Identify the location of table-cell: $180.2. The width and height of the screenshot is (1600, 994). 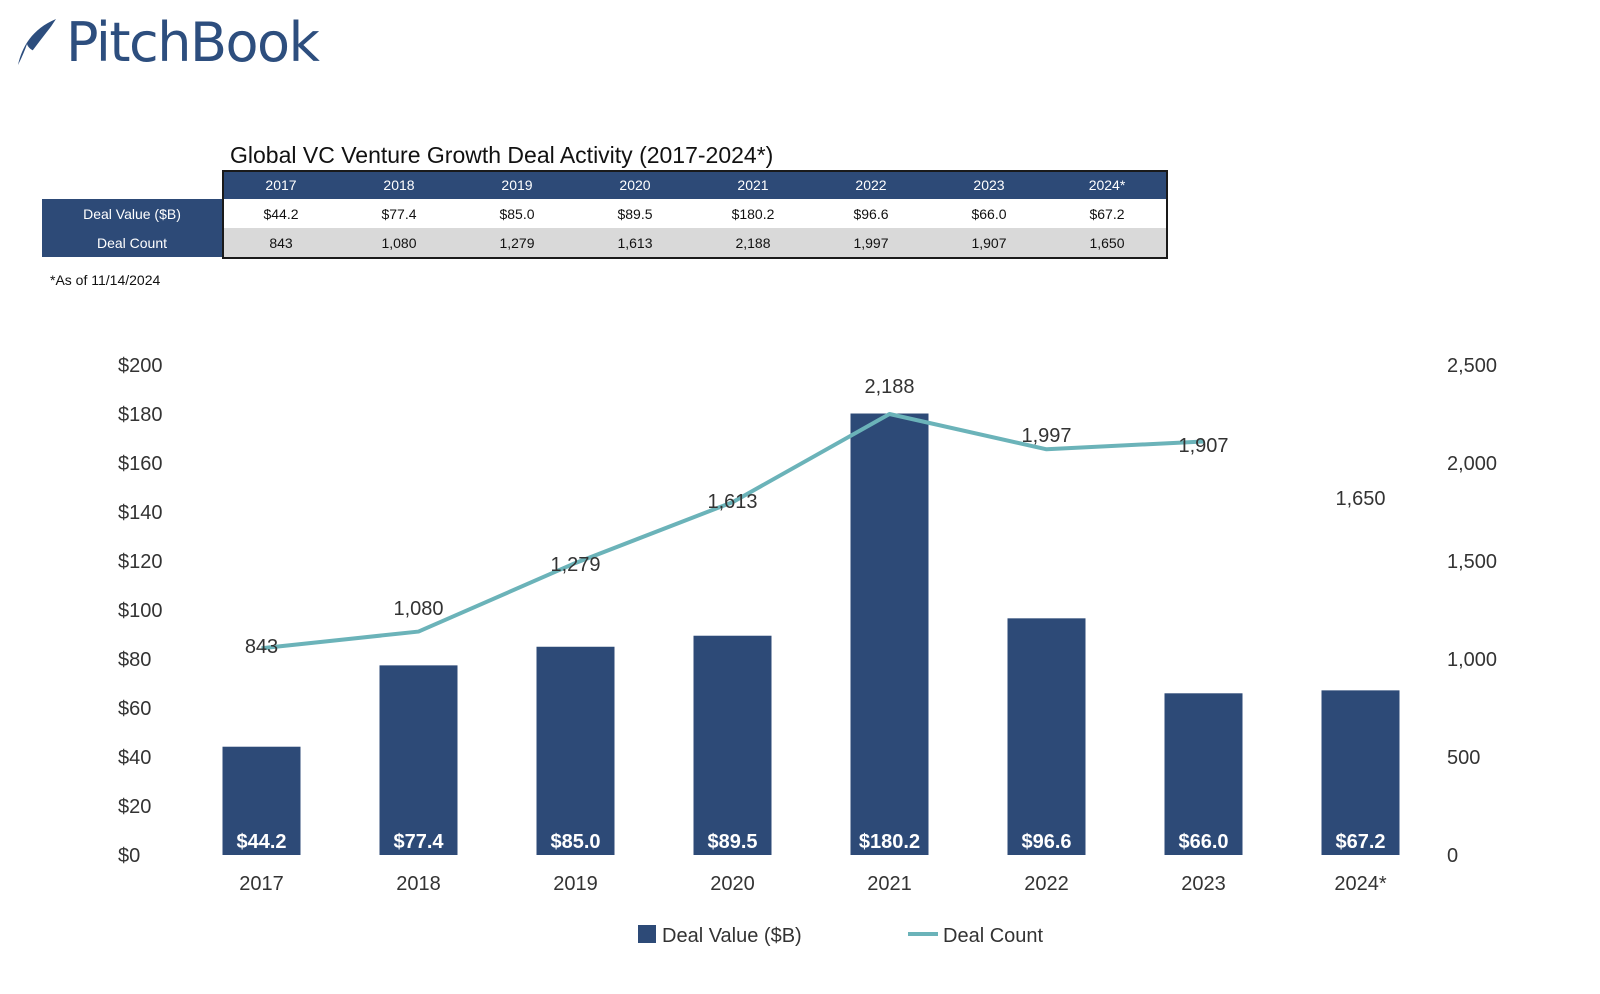
(753, 213).